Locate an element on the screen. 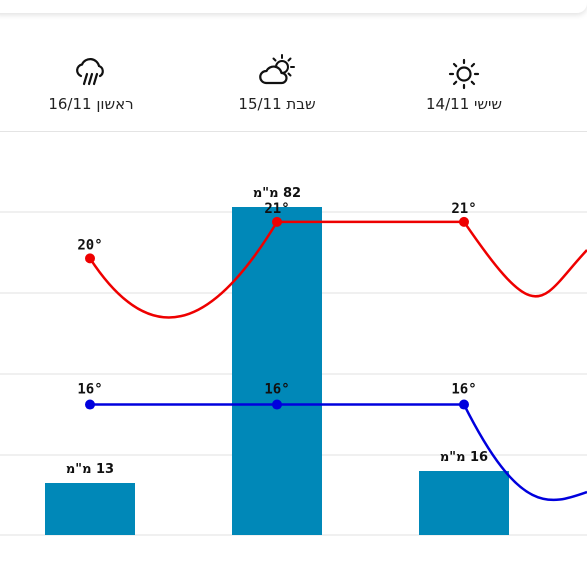 The height and width of the screenshot is (581, 587). line-min-temp is located at coordinates (338, 452).